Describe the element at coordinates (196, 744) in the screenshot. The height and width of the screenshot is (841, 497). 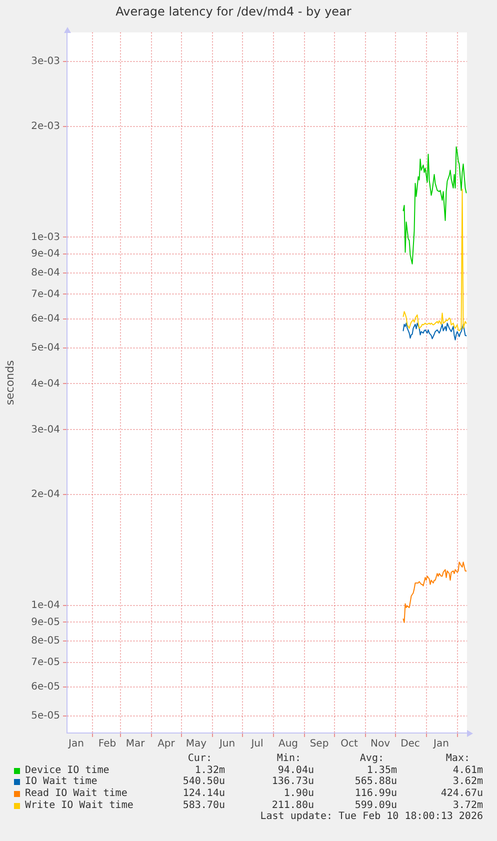
I see `x-tick-label: May` at that location.